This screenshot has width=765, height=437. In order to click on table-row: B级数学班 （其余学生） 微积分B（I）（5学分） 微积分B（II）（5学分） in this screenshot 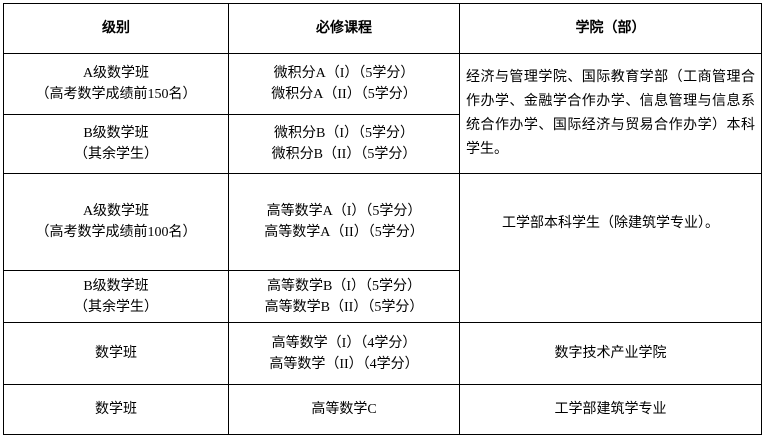, I will do `click(382, 144)`.